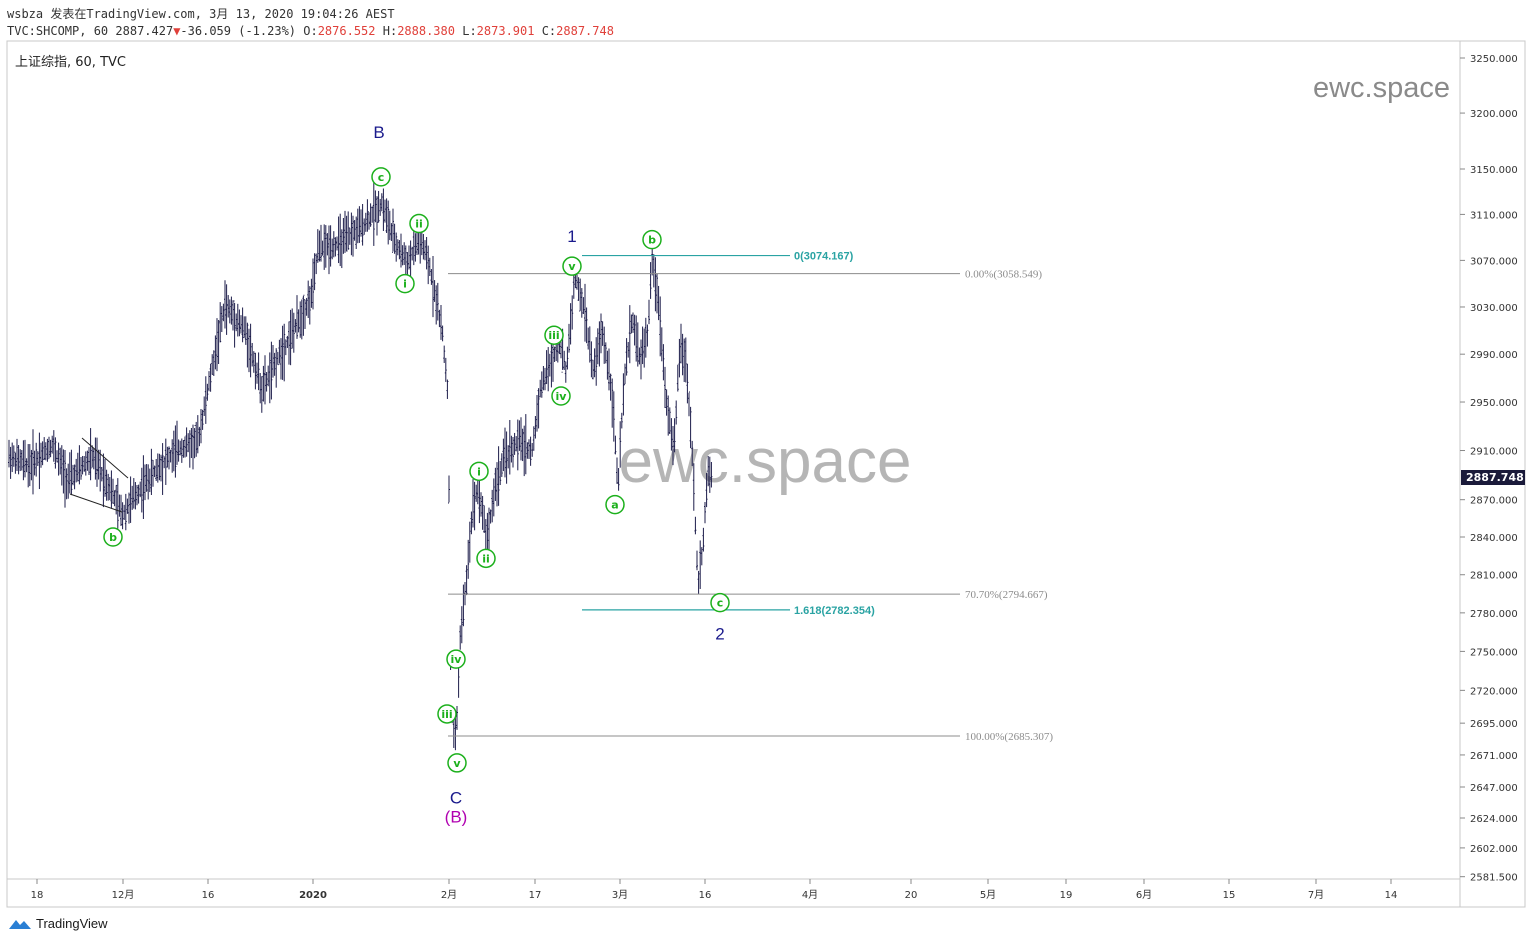  What do you see at coordinates (37, 895) in the screenshot?
I see `time-tick-label: 18` at bounding box center [37, 895].